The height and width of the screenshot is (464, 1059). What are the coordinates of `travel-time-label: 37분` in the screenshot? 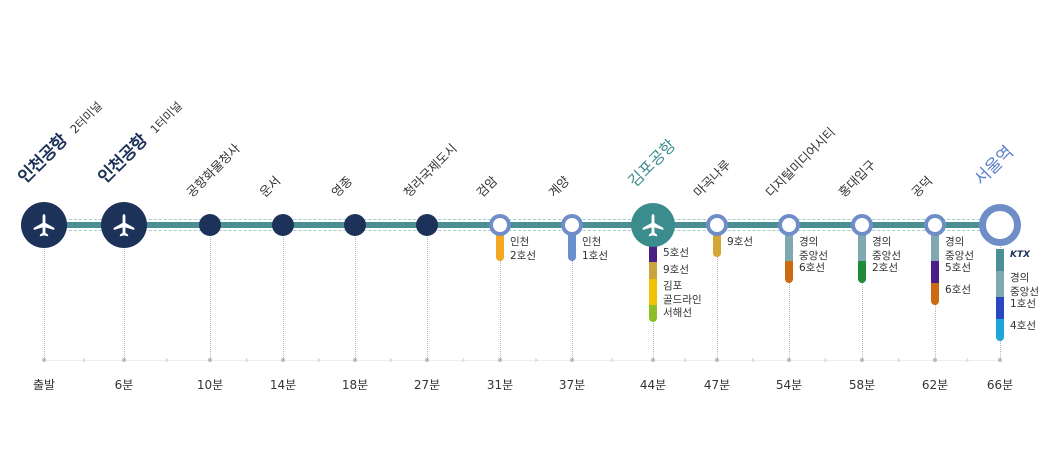 It's located at (572, 385).